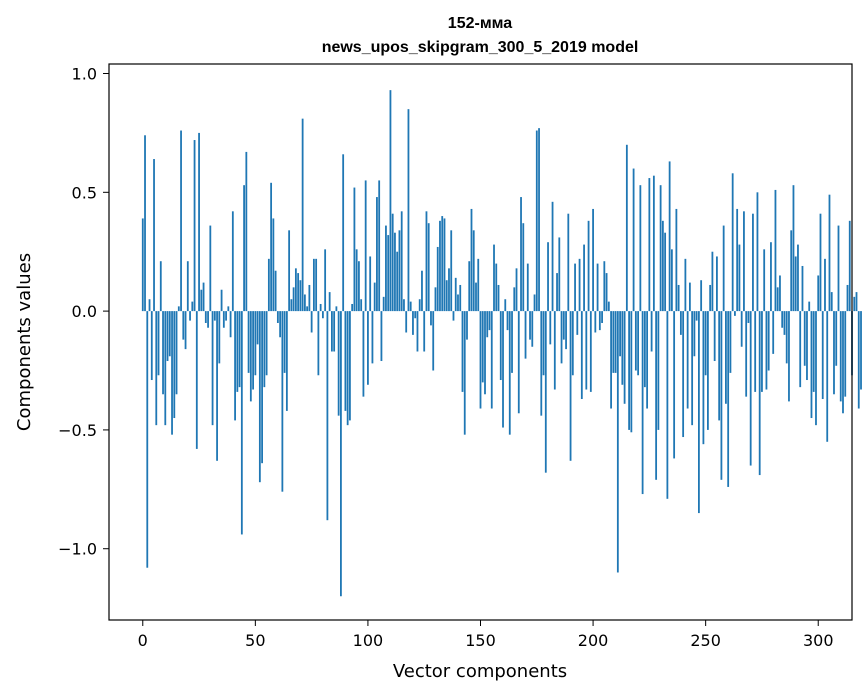  I want to click on x-tick-label: 100, so click(368, 640).